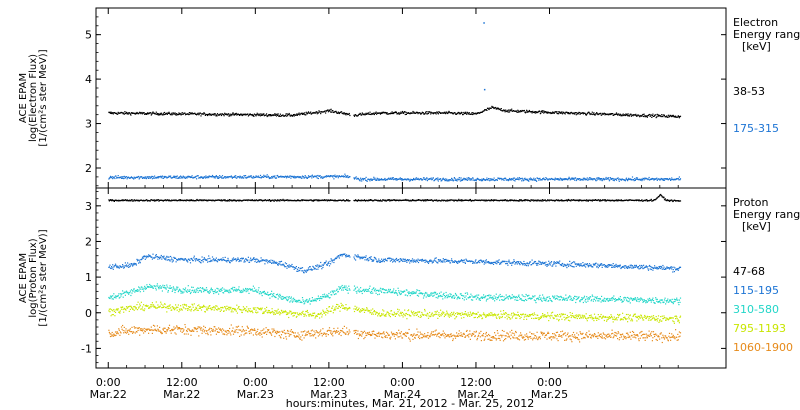 Image resolution: width=800 pixels, height=410 pixels. What do you see at coordinates (88, 124) in the screenshot?
I see `panel1-ytick-label: 3` at bounding box center [88, 124].